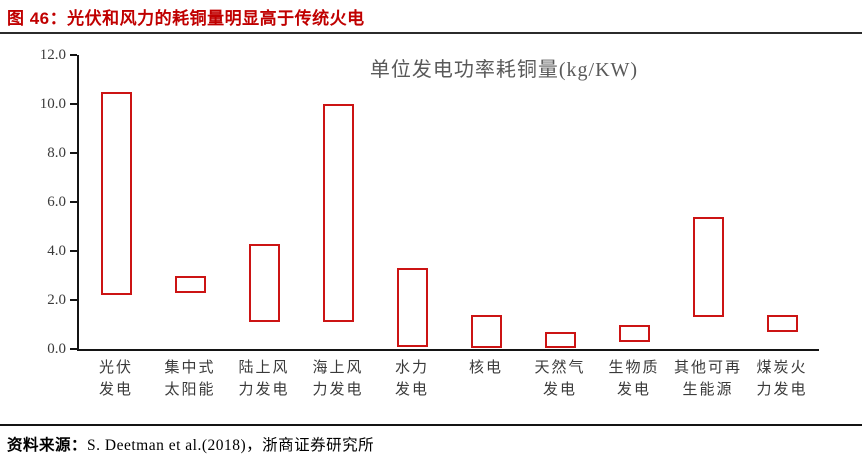  I want to click on x-category-label-line: 集中式, so click(190, 368).